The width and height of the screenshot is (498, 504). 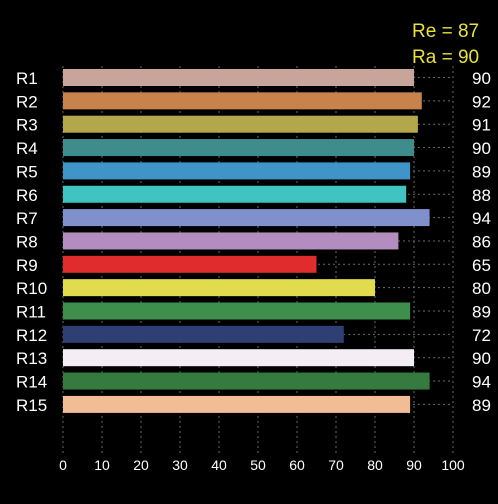 What do you see at coordinates (219, 288) in the screenshot?
I see `bar-r10` at bounding box center [219, 288].